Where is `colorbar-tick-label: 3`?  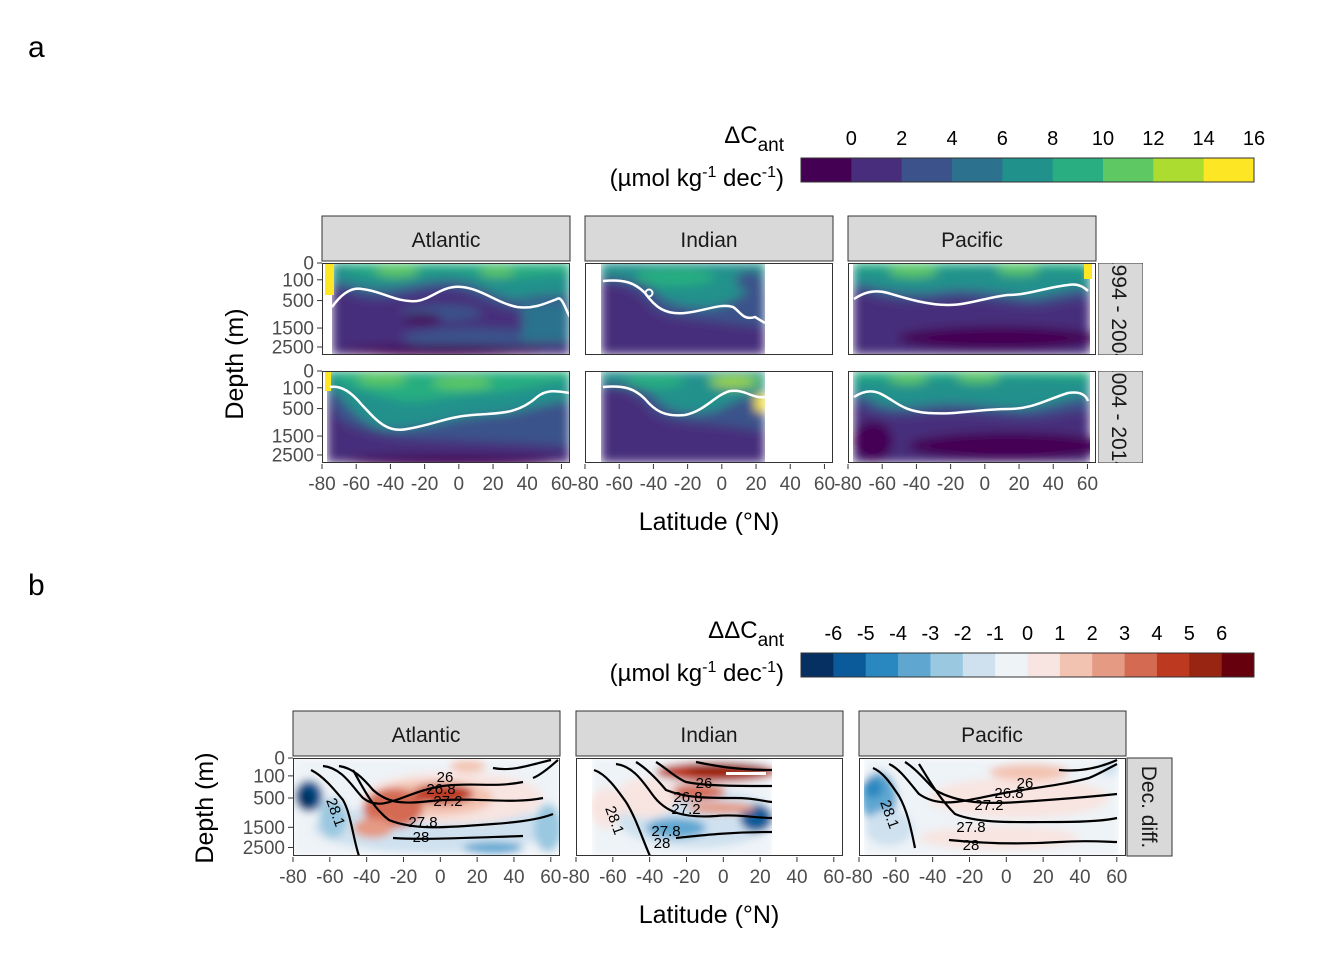 colorbar-tick-label: 3 is located at coordinates (1124, 634).